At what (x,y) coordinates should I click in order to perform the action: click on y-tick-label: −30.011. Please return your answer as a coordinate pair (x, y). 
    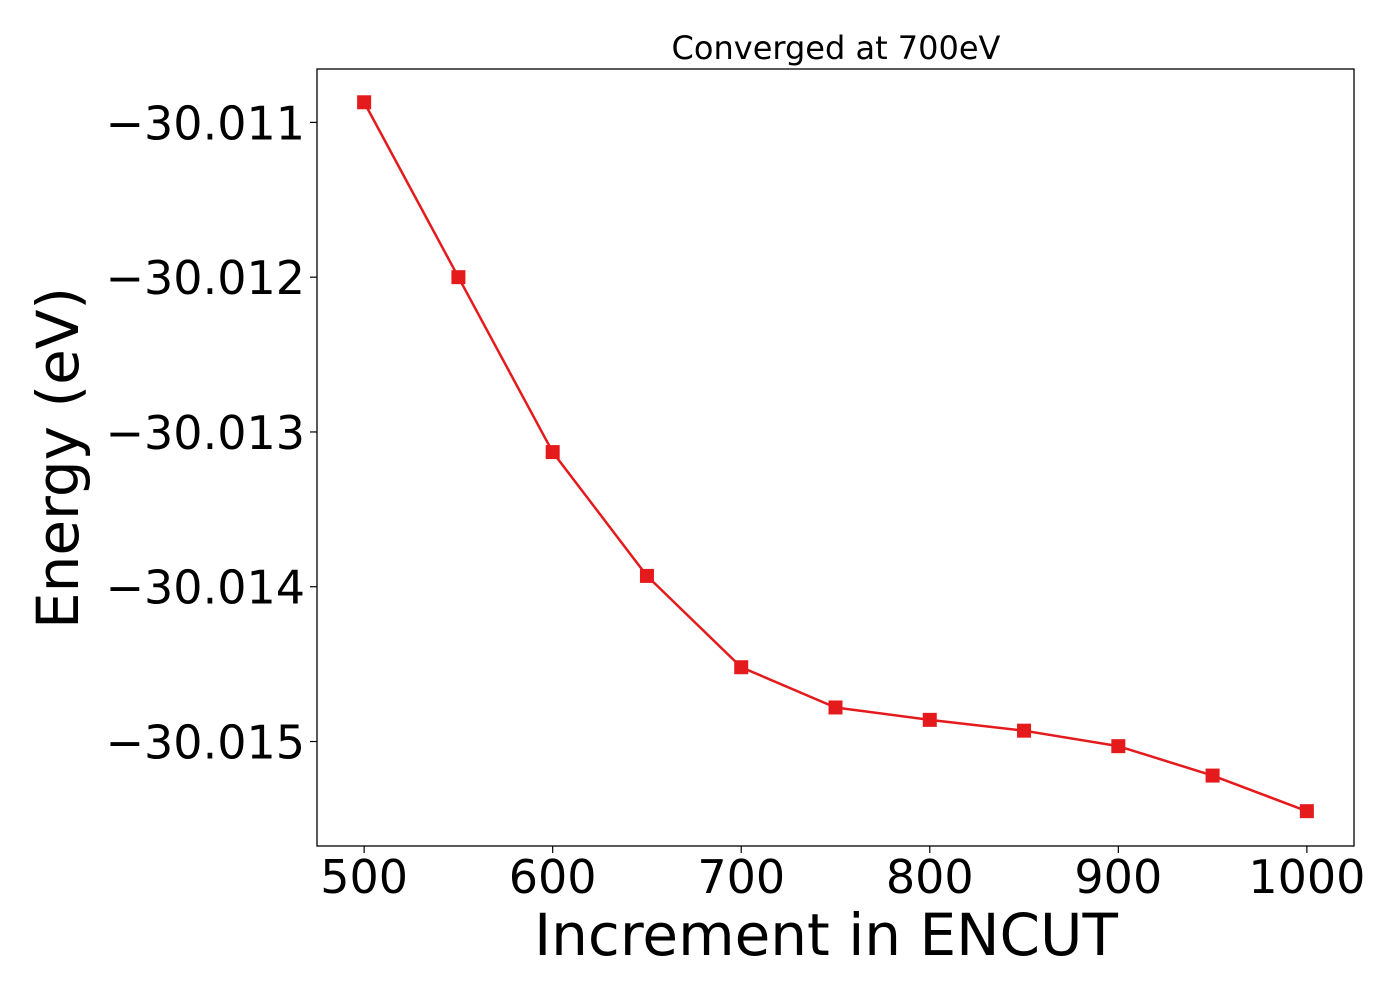
    Looking at the image, I should click on (206, 123).